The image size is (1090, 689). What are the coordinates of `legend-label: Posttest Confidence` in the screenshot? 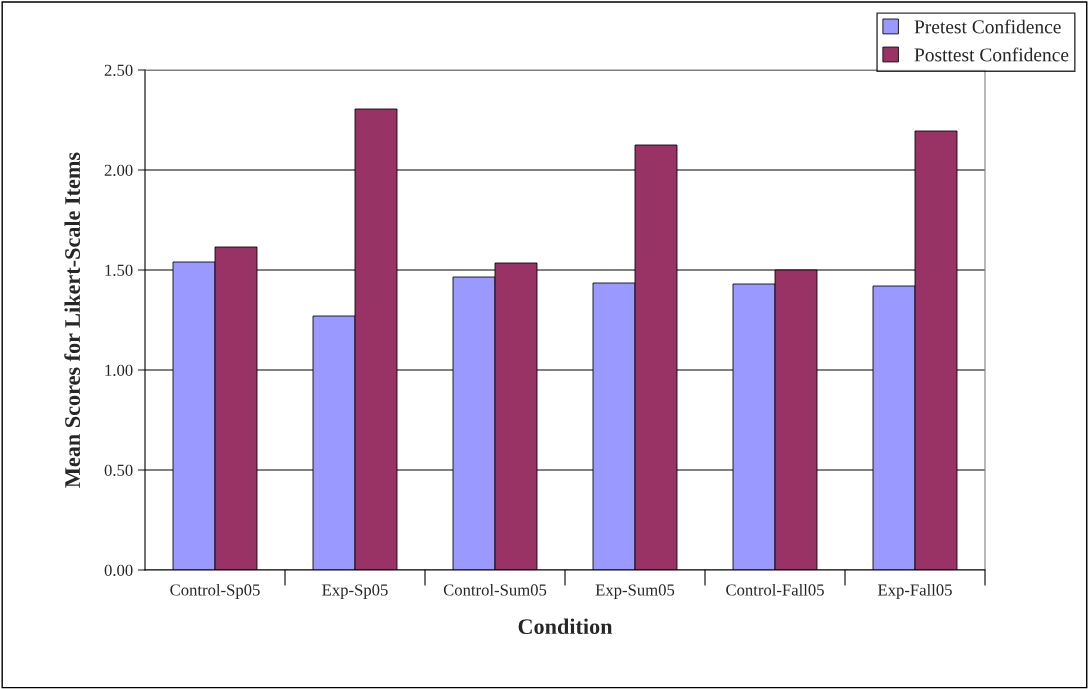 It's located at (991, 54).